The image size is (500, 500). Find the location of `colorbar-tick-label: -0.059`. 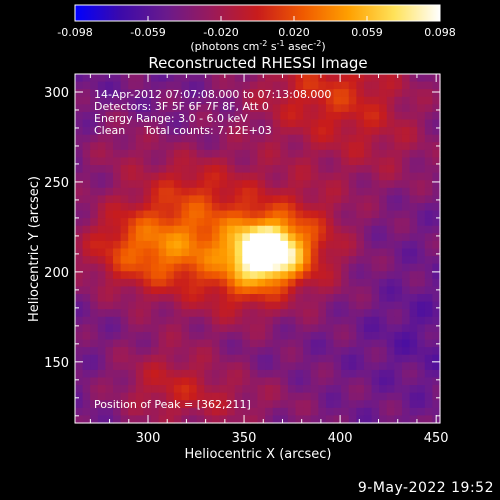

colorbar-tick-label: -0.059 is located at coordinates (147, 32).